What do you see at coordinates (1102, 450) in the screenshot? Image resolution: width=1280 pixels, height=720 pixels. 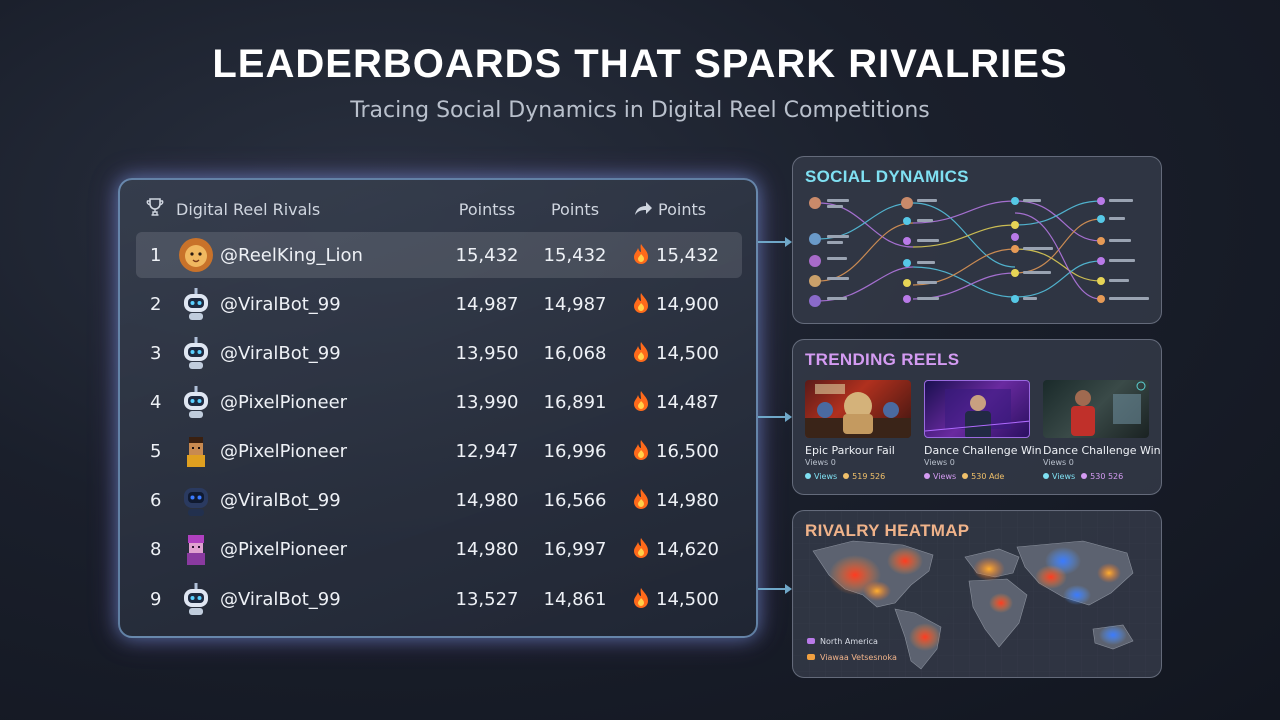 I see `reel-title-3: Dance Challenge Win` at bounding box center [1102, 450].